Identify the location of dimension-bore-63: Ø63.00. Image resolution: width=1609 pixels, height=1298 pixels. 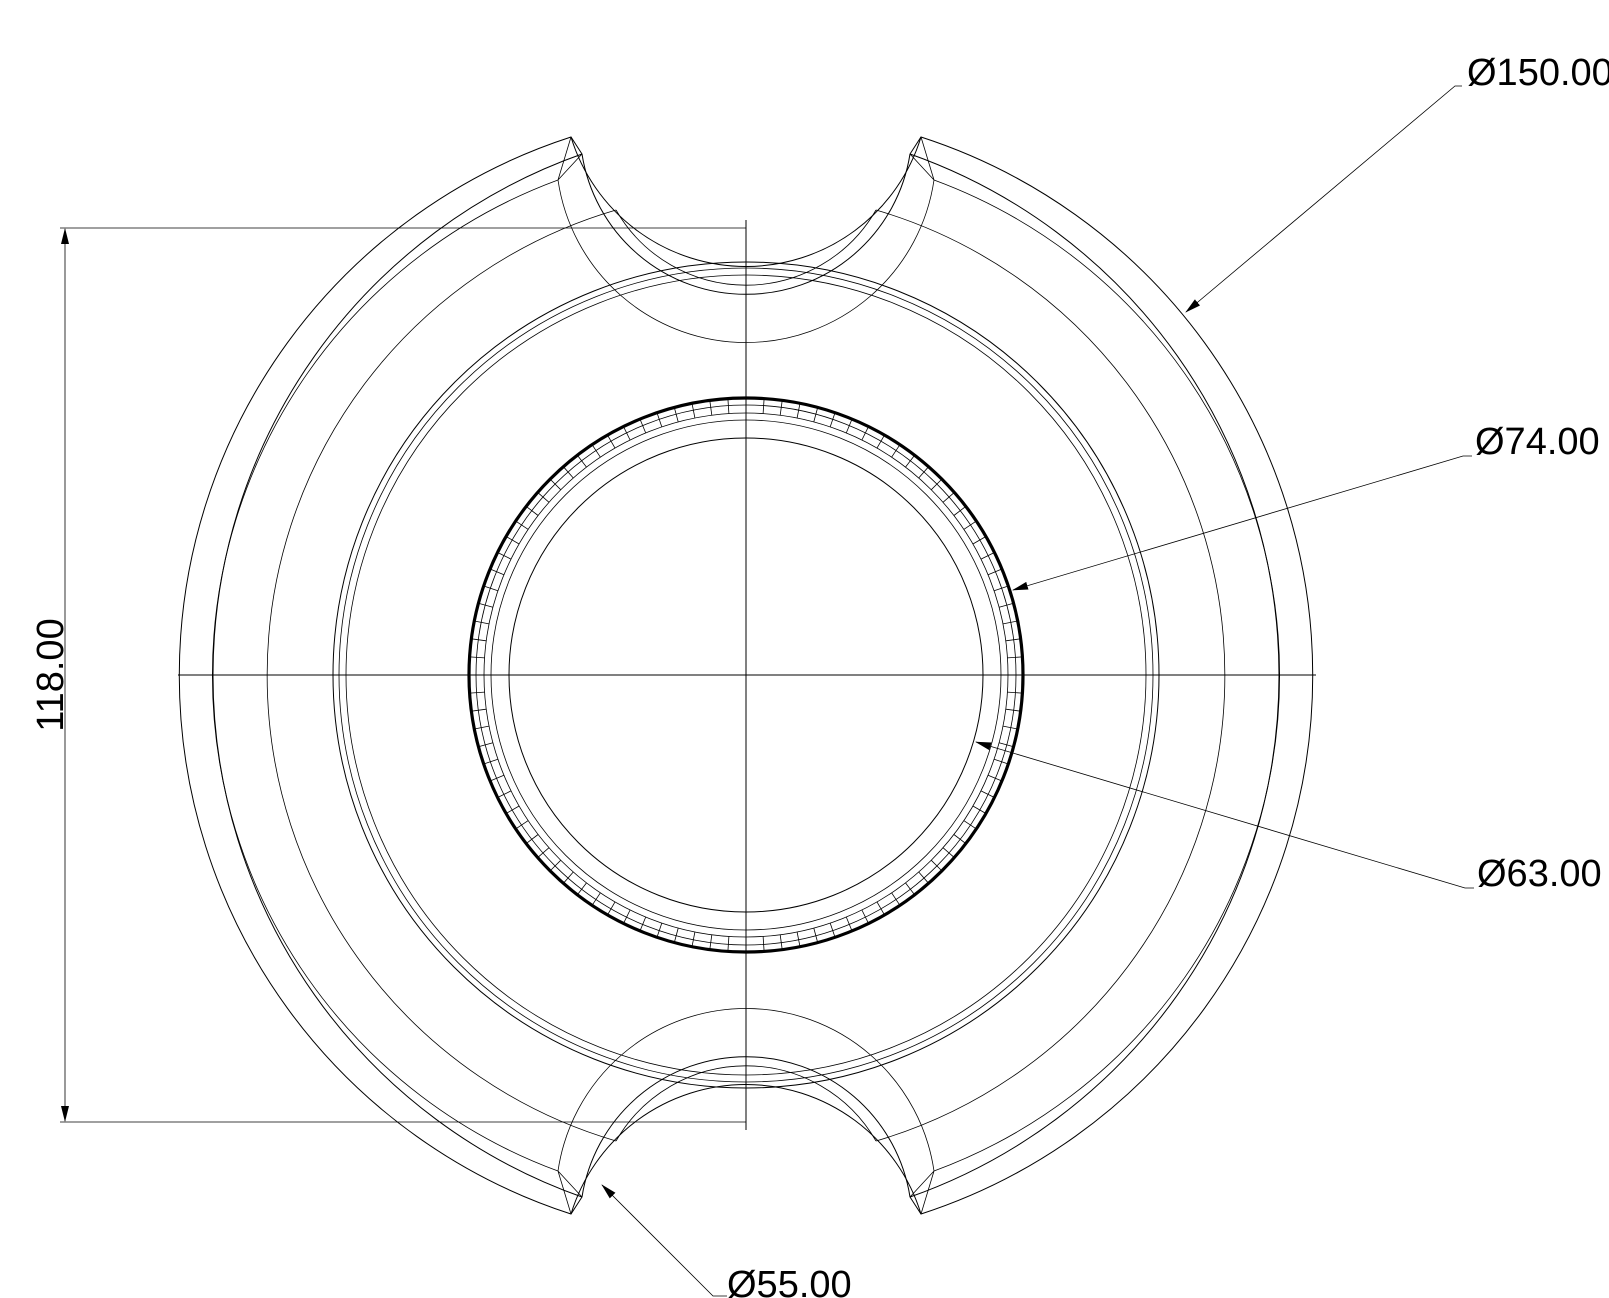
(1288, 818).